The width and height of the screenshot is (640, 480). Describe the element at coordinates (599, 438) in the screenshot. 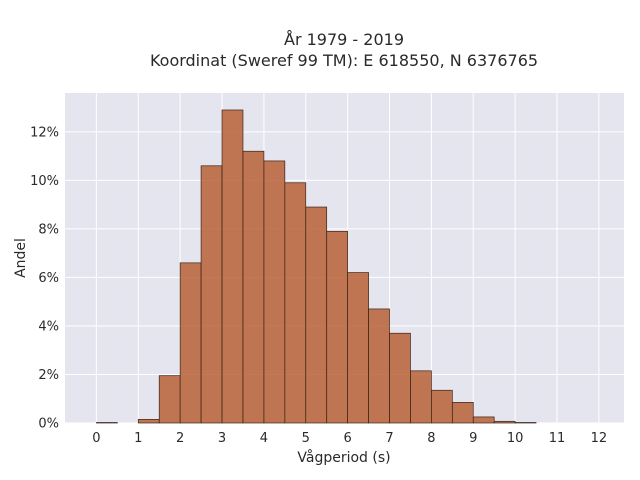

I see `x-tick-label: 12` at that location.